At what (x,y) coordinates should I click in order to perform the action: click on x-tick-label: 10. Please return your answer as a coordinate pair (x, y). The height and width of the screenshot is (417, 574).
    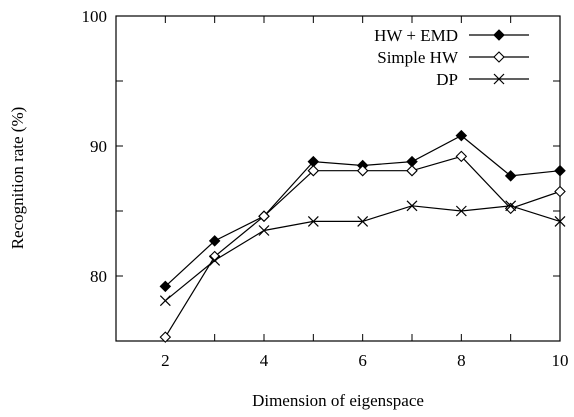
    Looking at the image, I should click on (560, 360).